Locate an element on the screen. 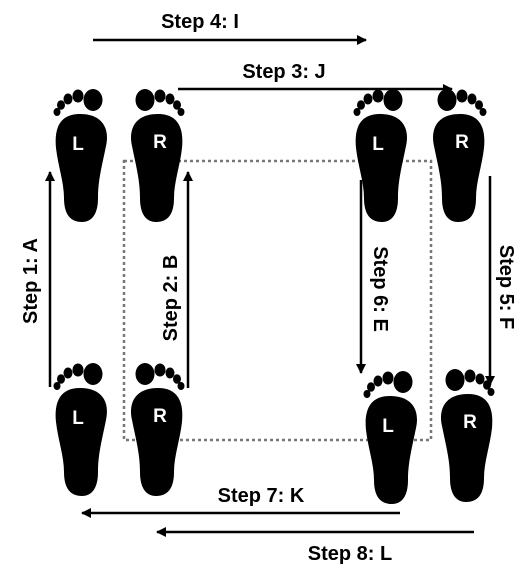 This screenshot has height=578, width=530. label-step-1: Step 1: A is located at coordinates (31, 281).